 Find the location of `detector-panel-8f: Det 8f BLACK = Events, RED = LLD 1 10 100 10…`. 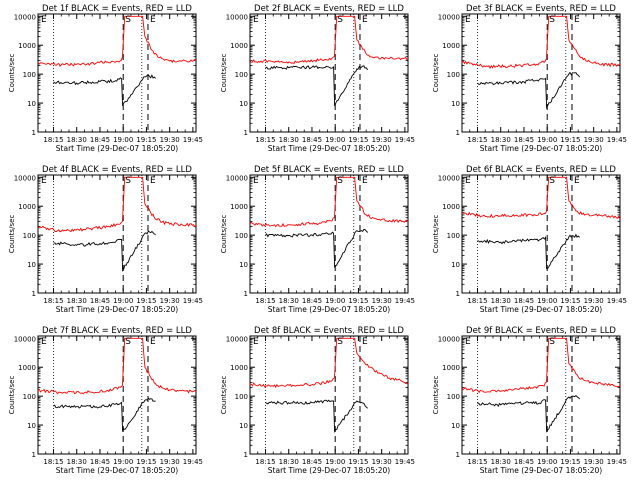

detector-panel-8f: Det 8f BLACK = Events, RED = LLD 1 10 100 10… is located at coordinates (317, 400).